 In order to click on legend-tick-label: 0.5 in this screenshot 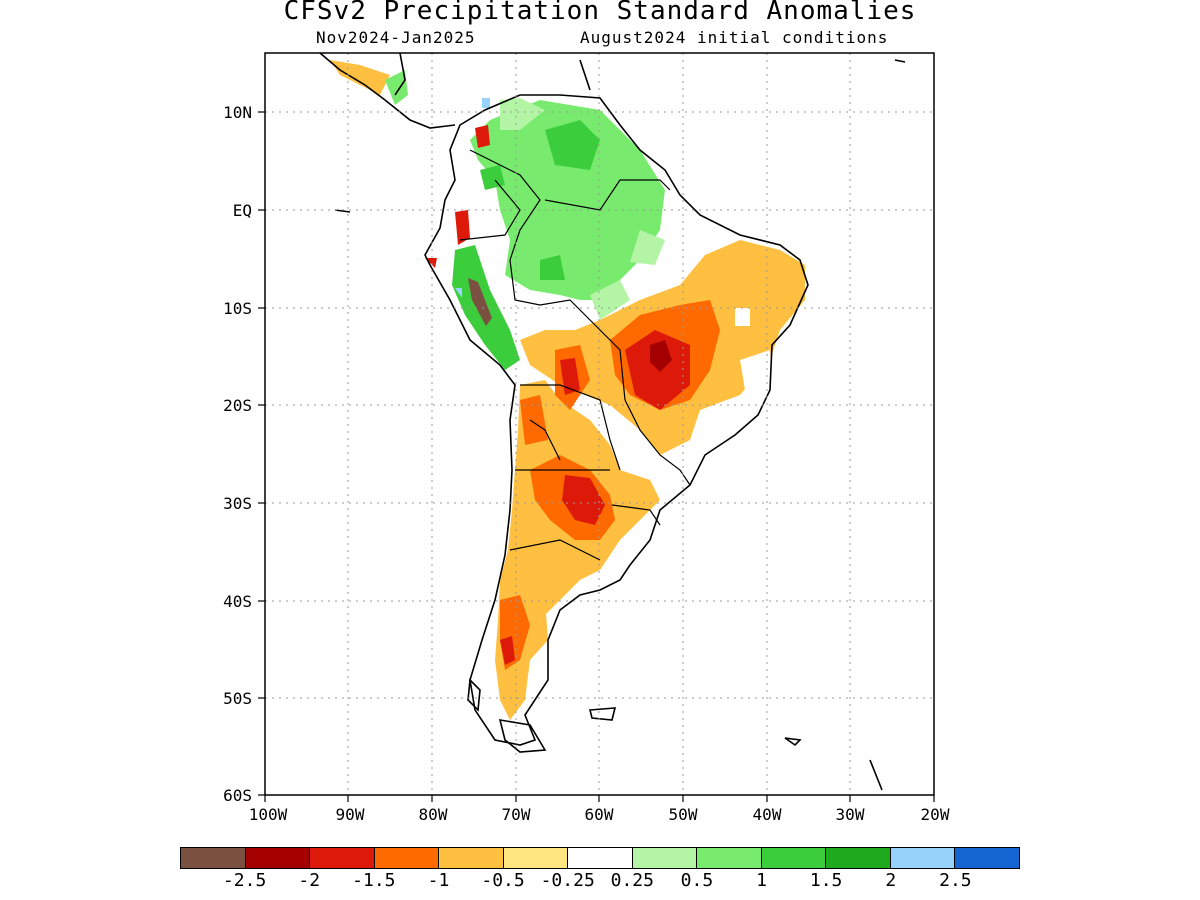, I will do `click(697, 880)`.